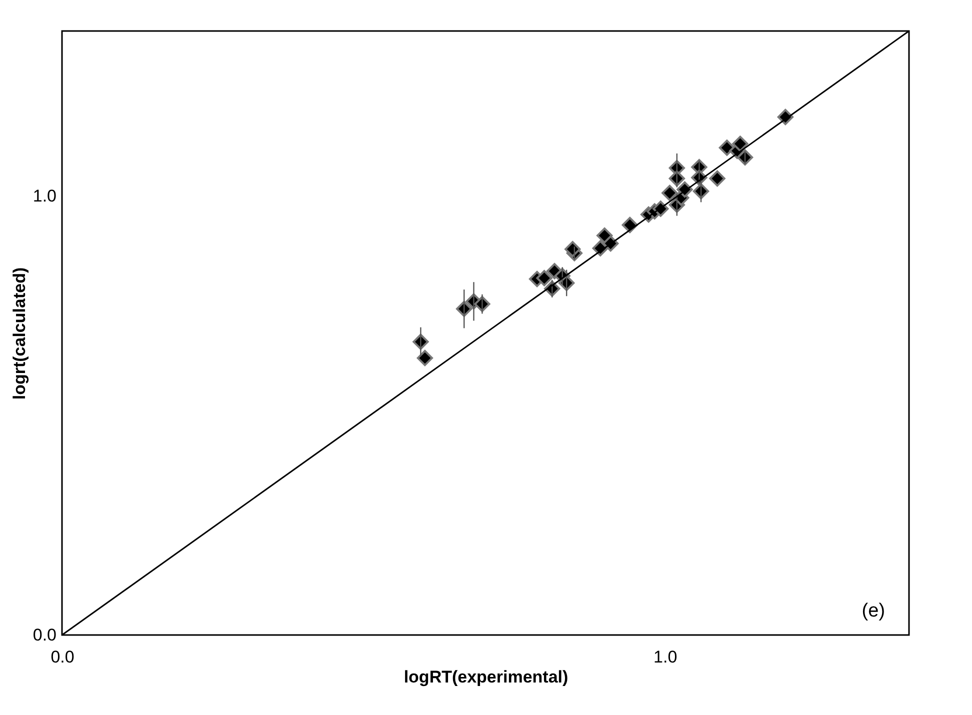 This screenshot has width=972, height=715. I want to click on annotation: (e), so click(874, 611).